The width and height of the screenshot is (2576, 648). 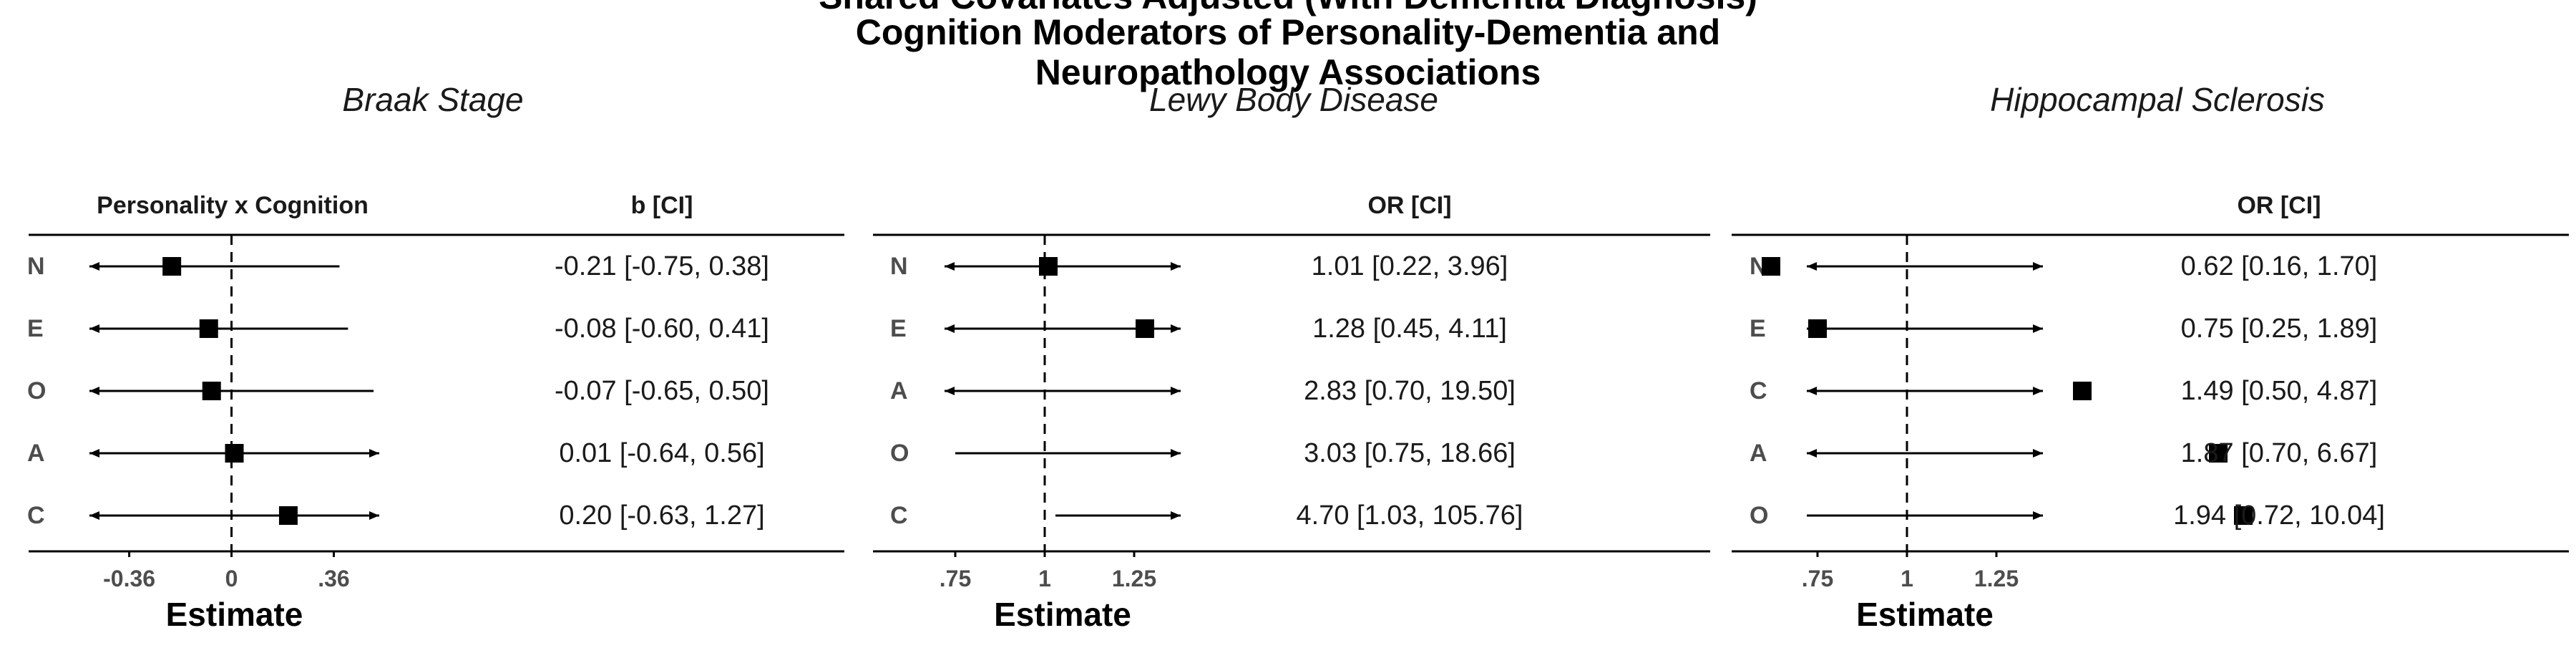 I want to click on forest-row: E -0.08 [-0.60, 0.41], so click(x=398, y=329).